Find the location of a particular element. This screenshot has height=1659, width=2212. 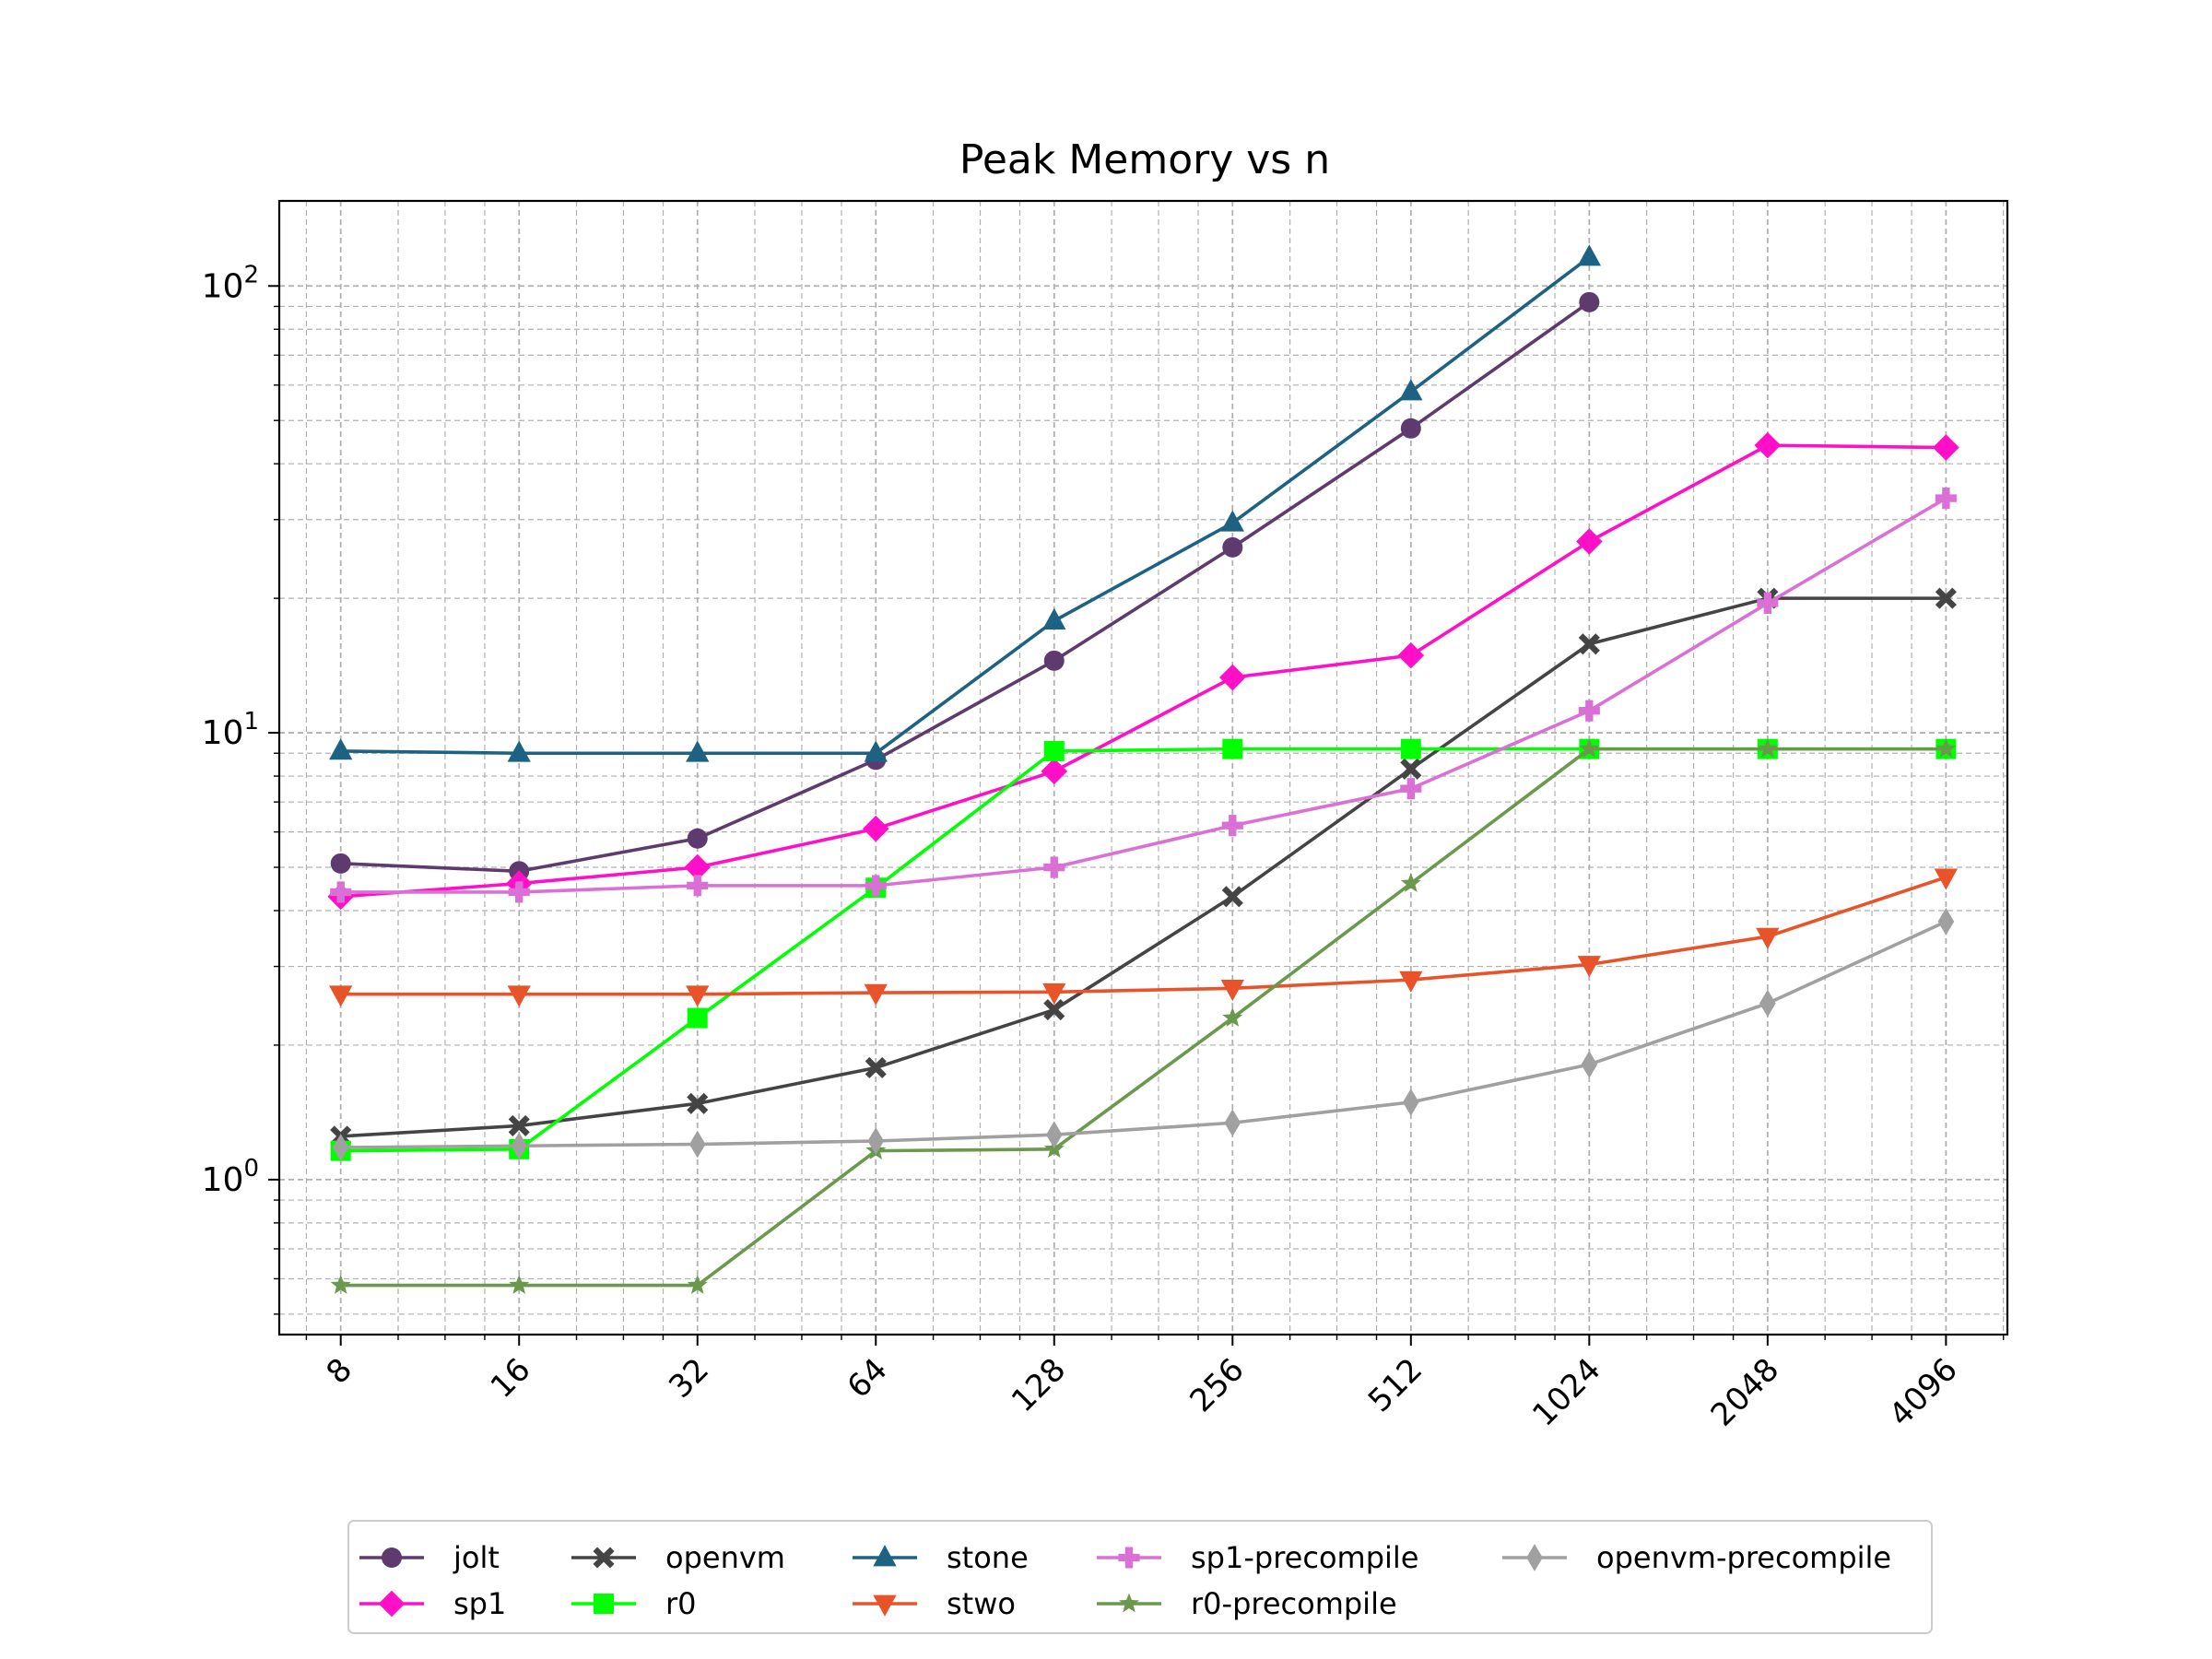

series-openvm-precompile is located at coordinates (1143, 1034).